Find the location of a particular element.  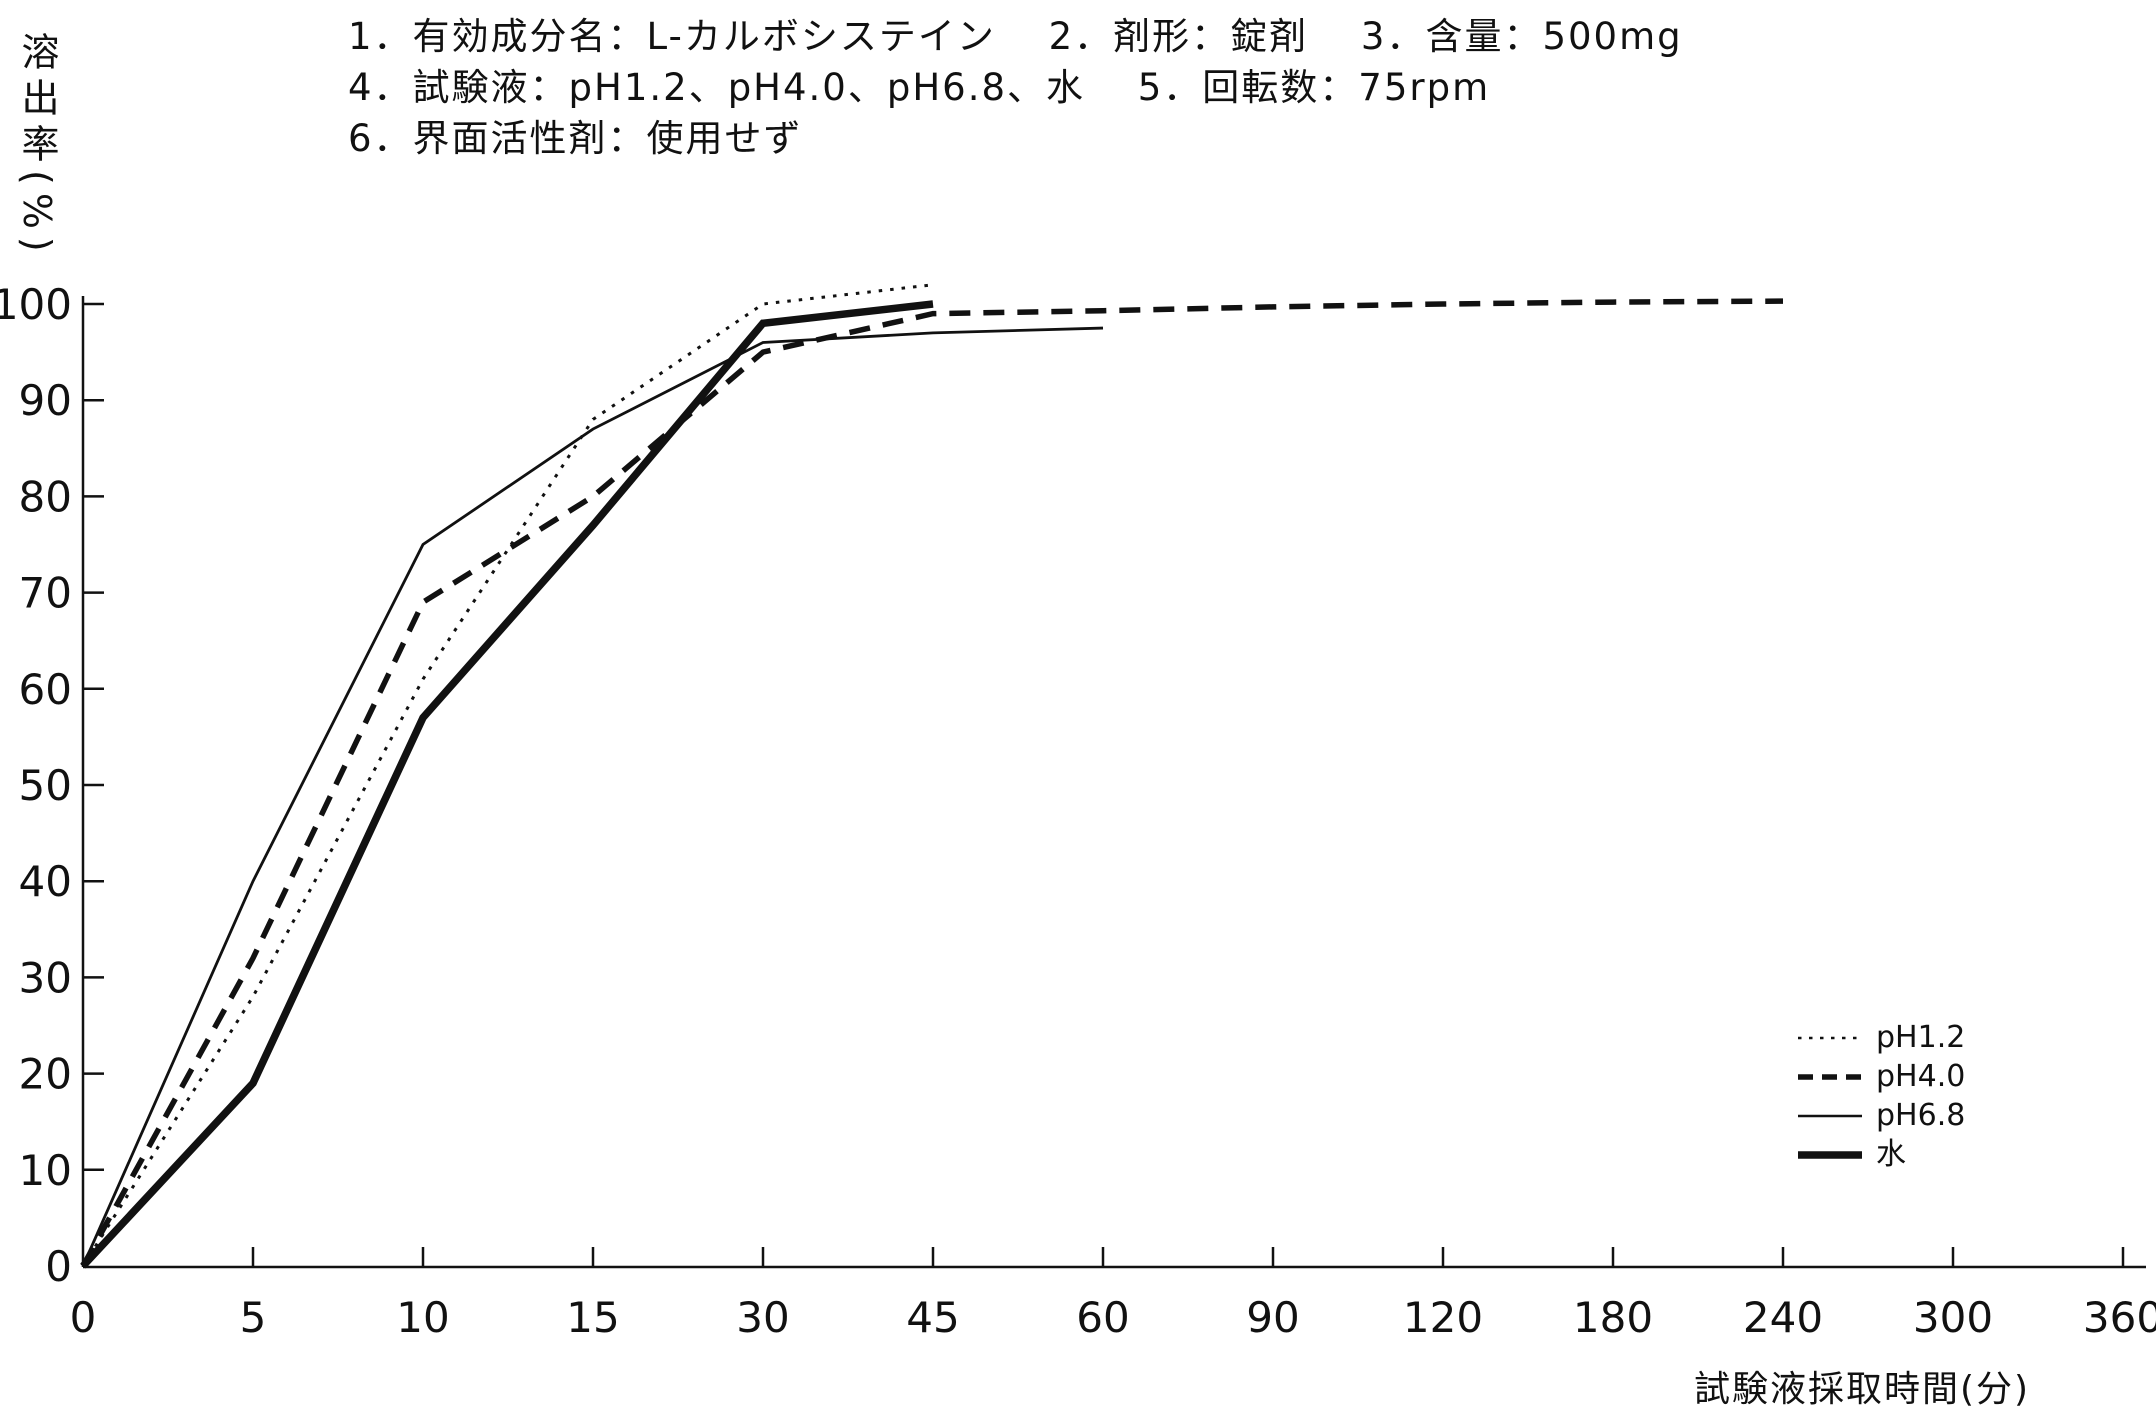

x-tick-label: 60 is located at coordinates (1102, 1317).